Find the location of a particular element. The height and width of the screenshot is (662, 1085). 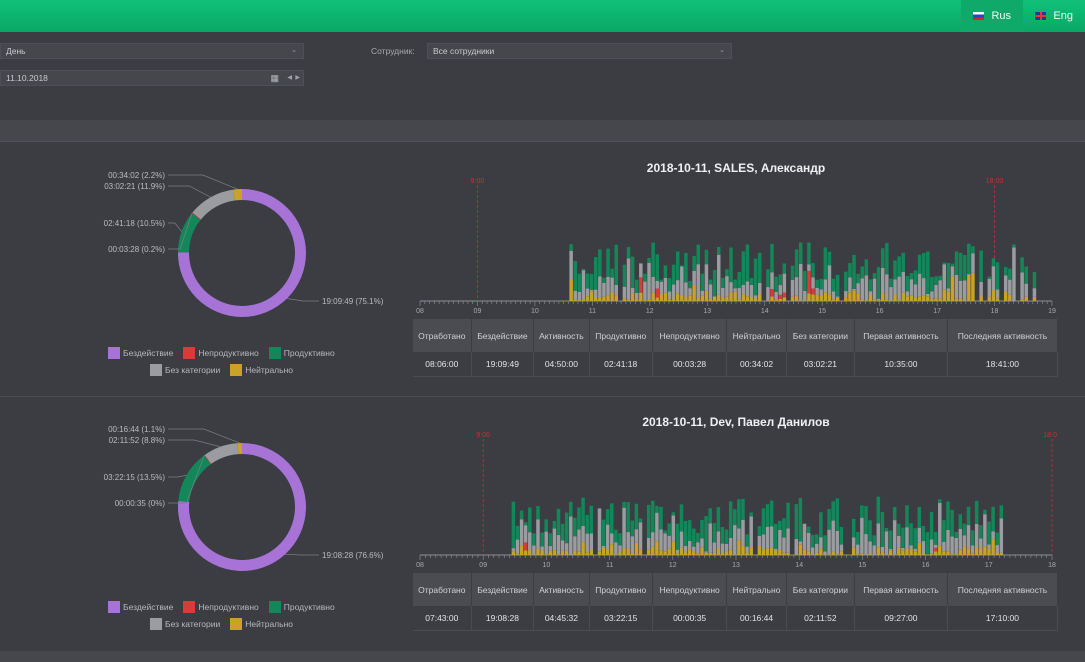

employee-select: Все сотрудники ⌄ is located at coordinates (579, 51).